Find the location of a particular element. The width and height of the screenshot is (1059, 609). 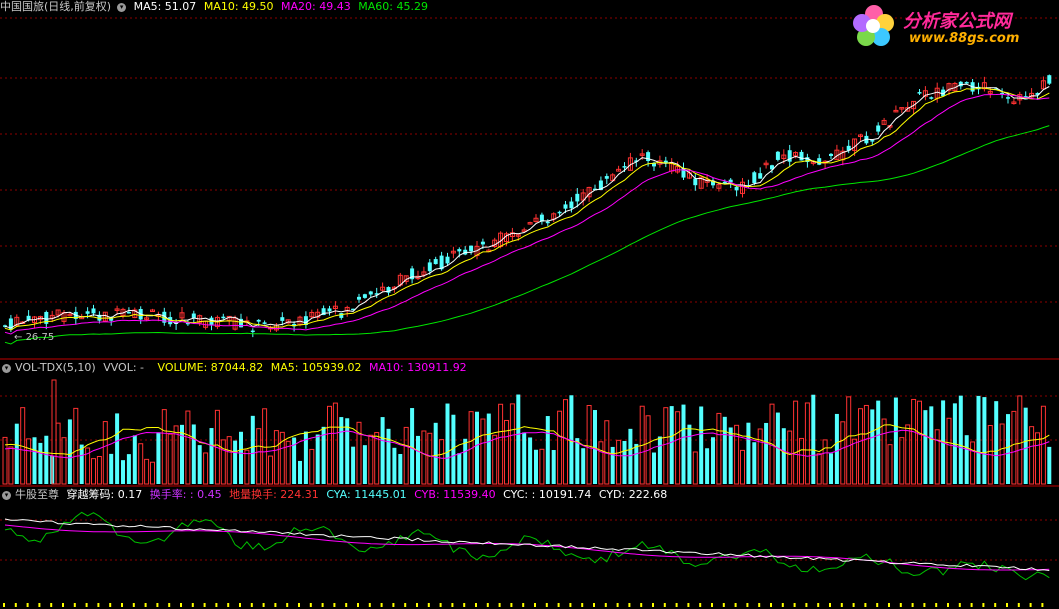

low-price-marker: ← 26.75 is located at coordinates (34, 337).